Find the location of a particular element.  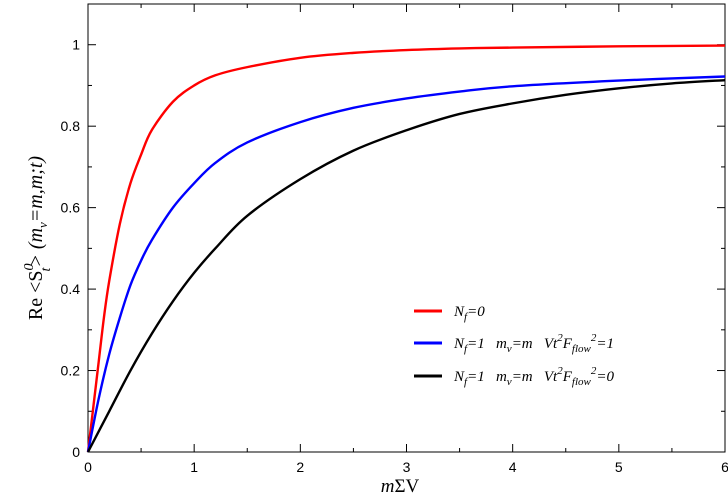

x-axis-title: mΣV is located at coordinates (400, 486).